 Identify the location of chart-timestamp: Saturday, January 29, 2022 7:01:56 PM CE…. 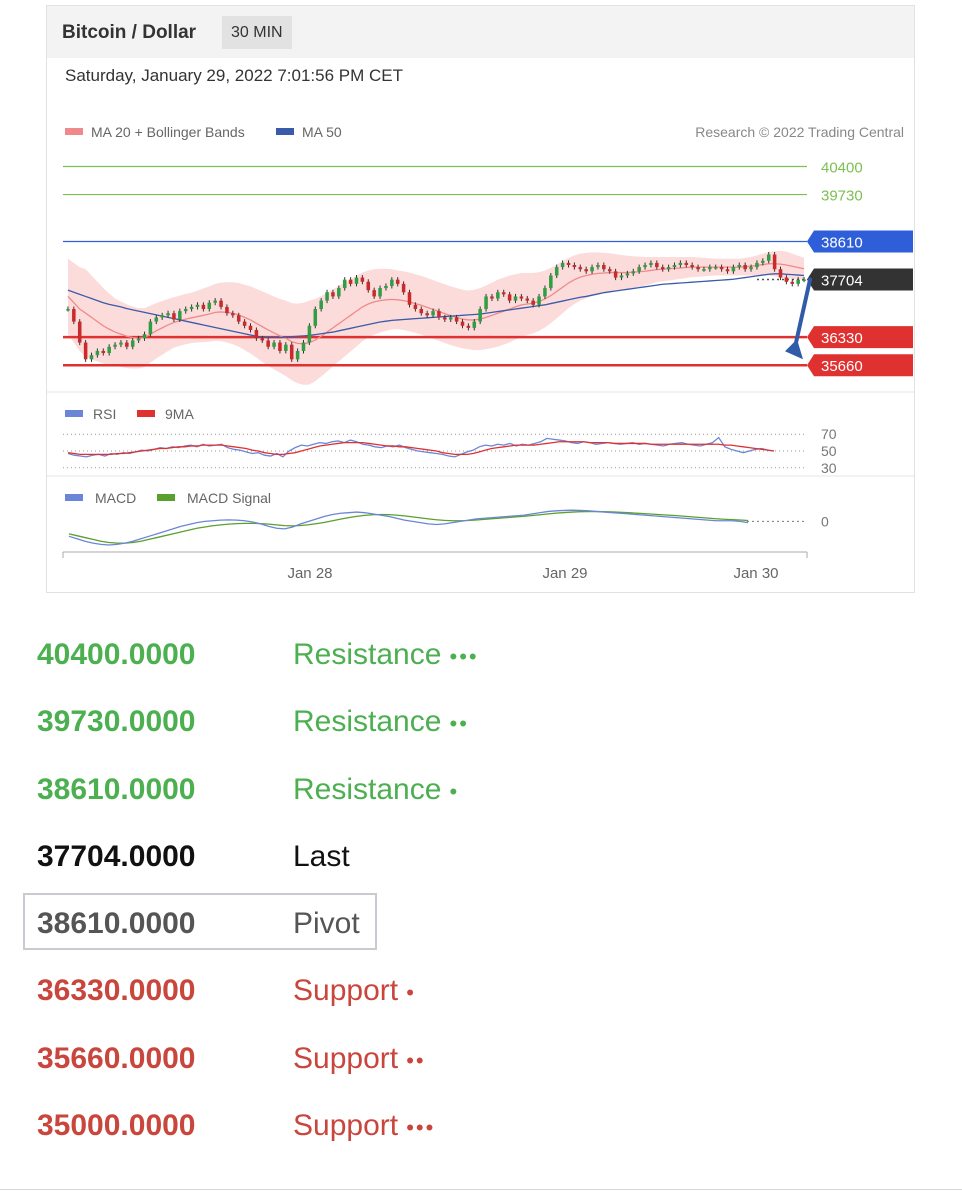
(234, 75).